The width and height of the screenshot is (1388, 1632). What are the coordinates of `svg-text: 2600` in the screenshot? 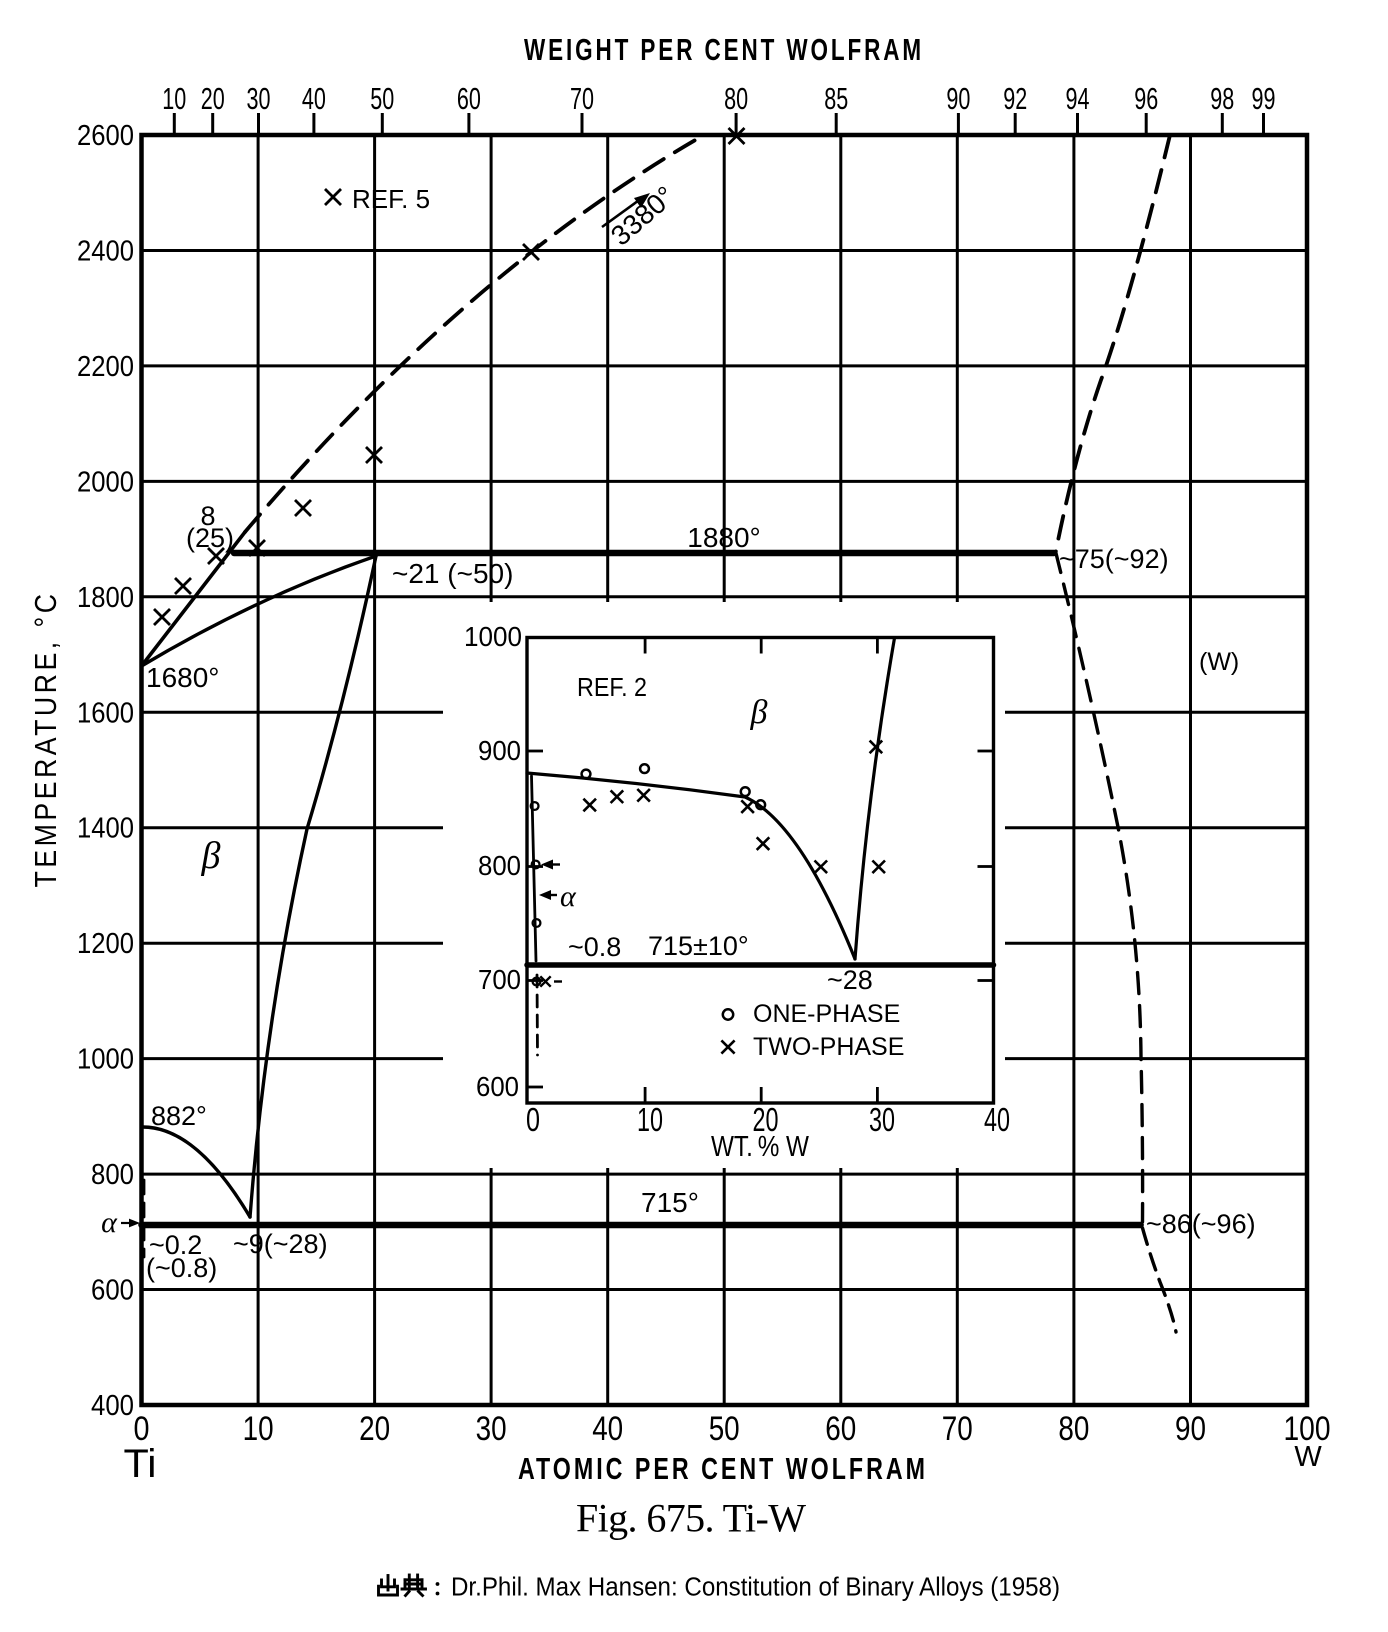 It's located at (105, 136).